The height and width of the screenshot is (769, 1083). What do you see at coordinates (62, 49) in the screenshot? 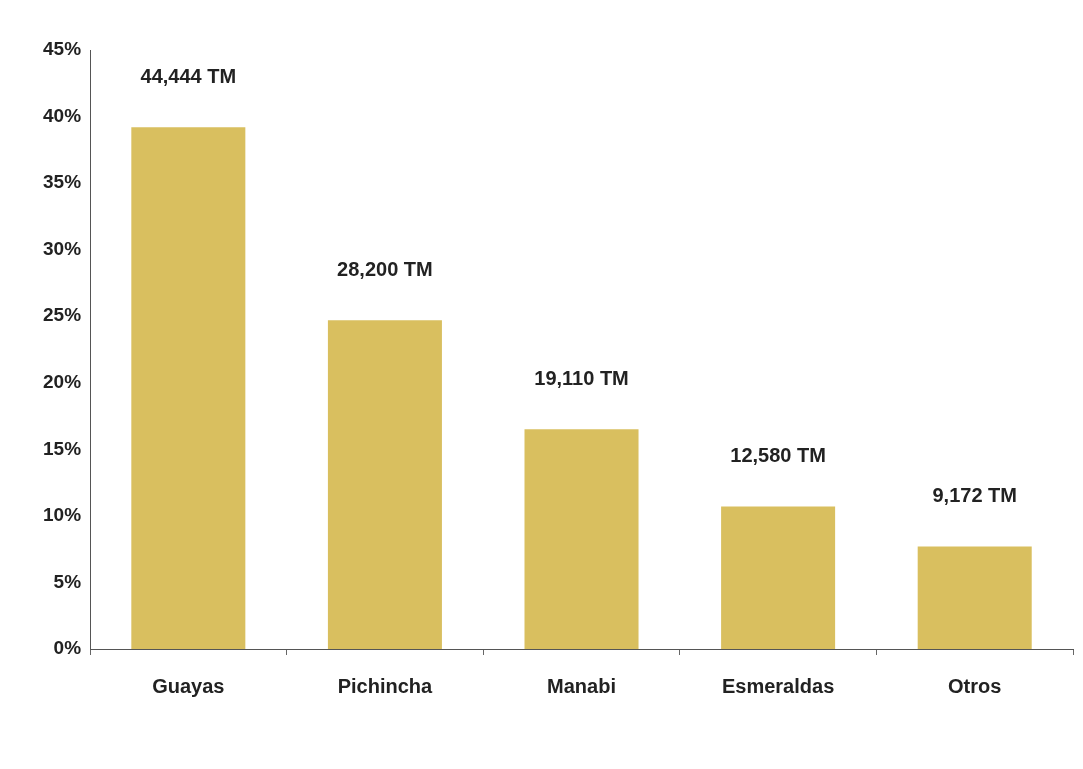
I see `y-tick-label: 45%` at bounding box center [62, 49].